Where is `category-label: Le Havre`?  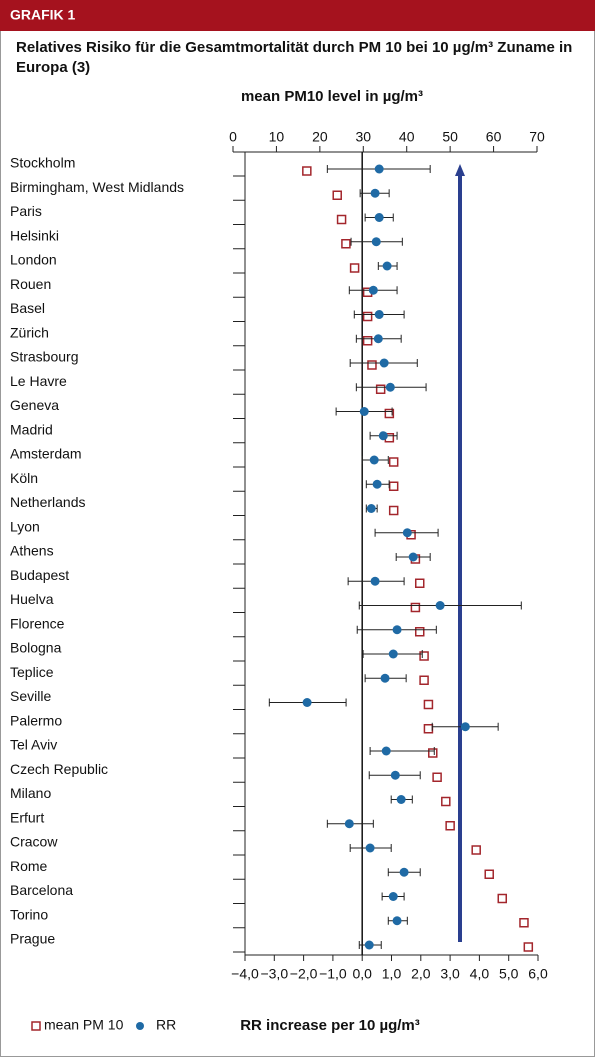
category-label: Le Havre is located at coordinates (38, 381).